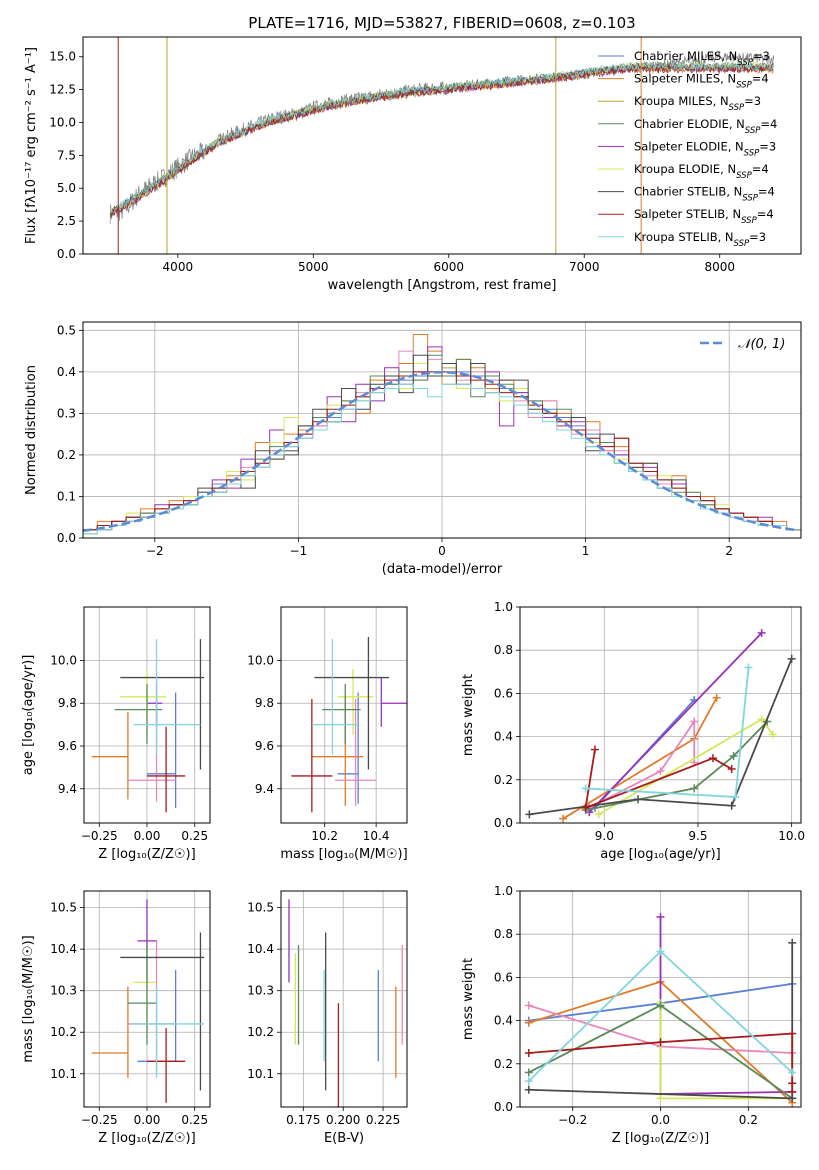  I want to click on x-tick-label: 9.5, so click(697, 836).